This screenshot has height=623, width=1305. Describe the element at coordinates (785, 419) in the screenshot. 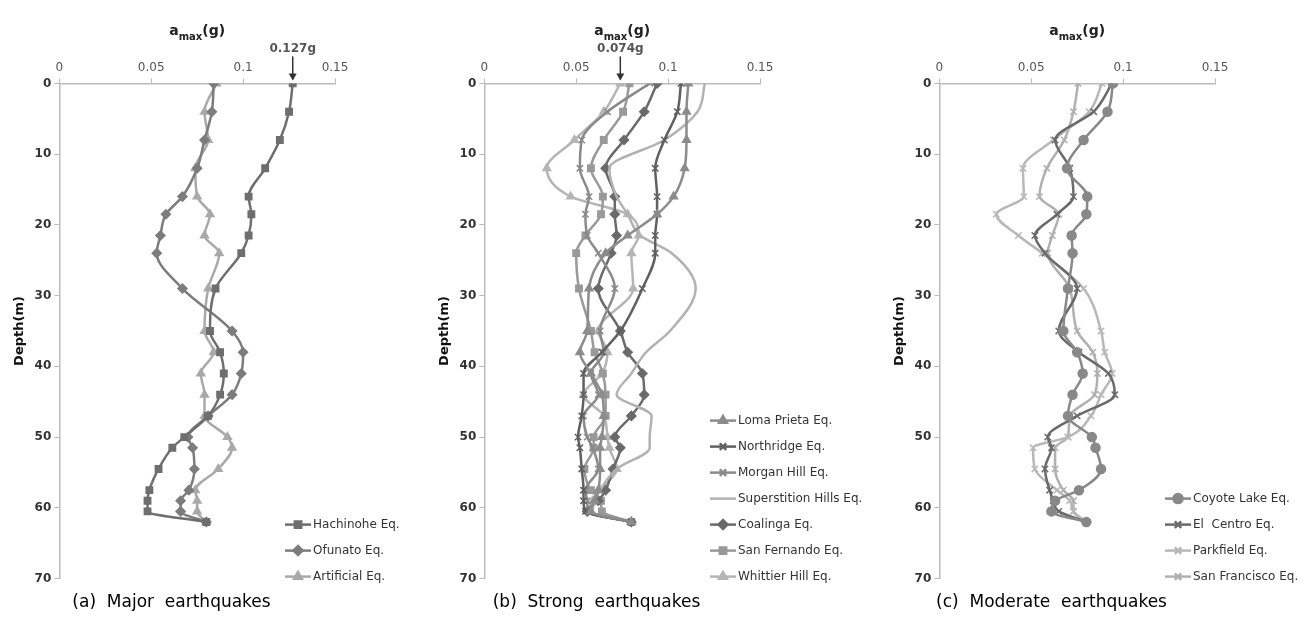

I see `legend-label: Loma Prieta Eq.` at that location.